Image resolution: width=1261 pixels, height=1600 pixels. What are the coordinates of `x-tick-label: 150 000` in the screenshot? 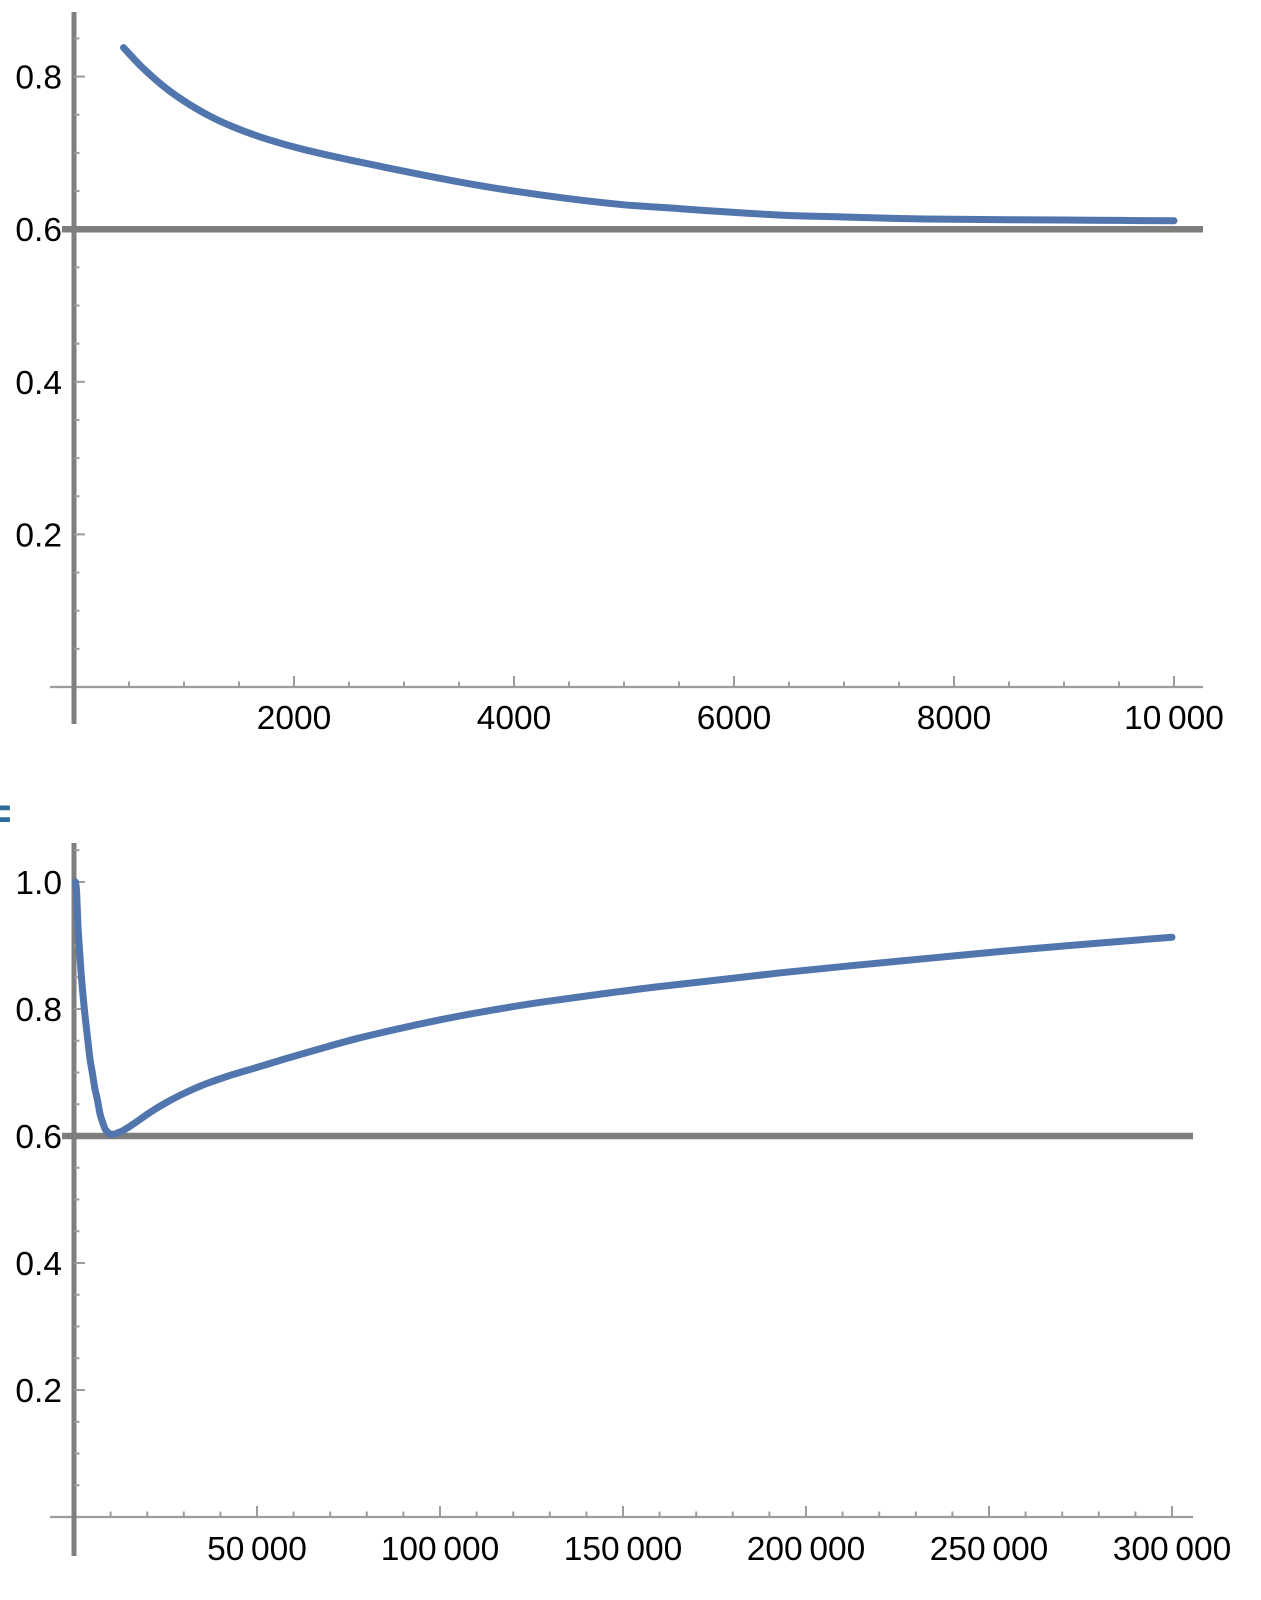 It's located at (623, 1549).